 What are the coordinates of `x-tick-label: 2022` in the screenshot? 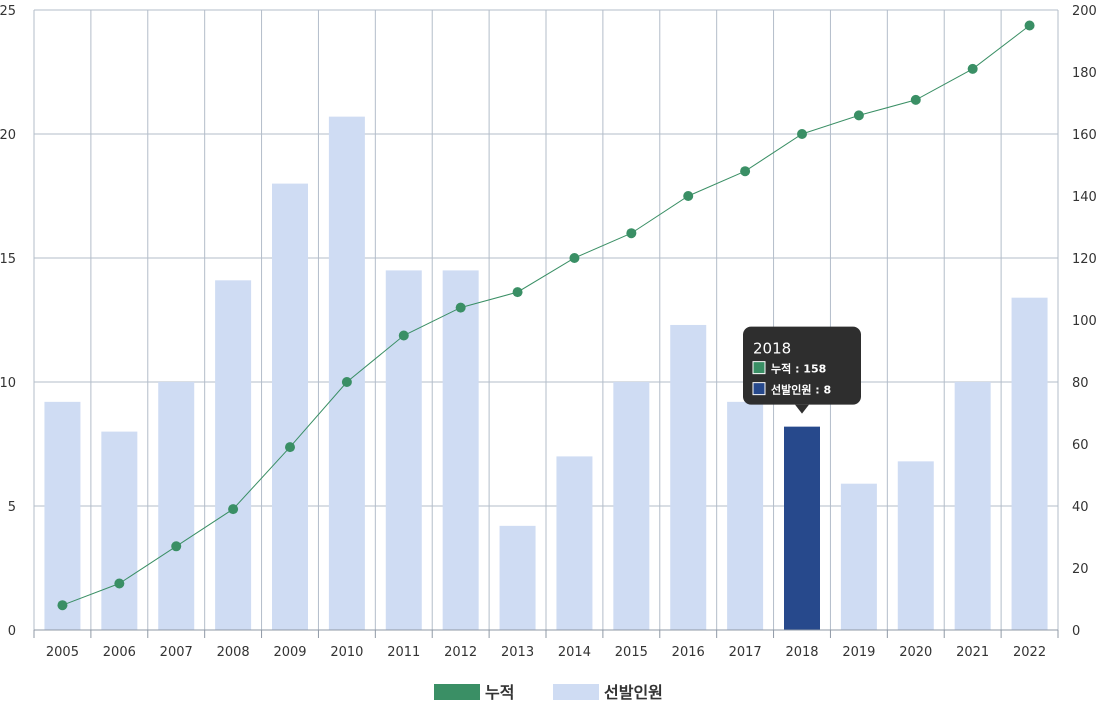 It's located at (1029, 652).